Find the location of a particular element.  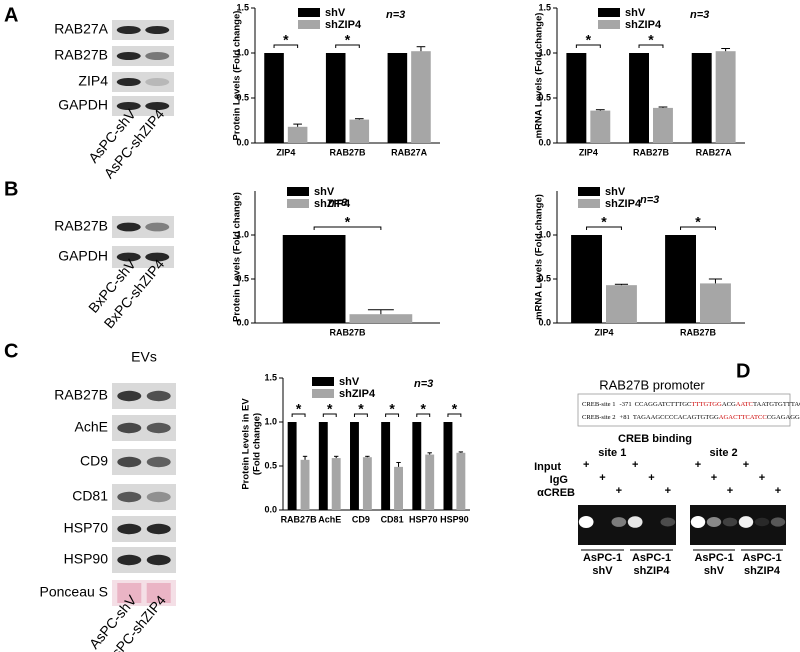

lane-label: shV is located at coordinates (714, 571).